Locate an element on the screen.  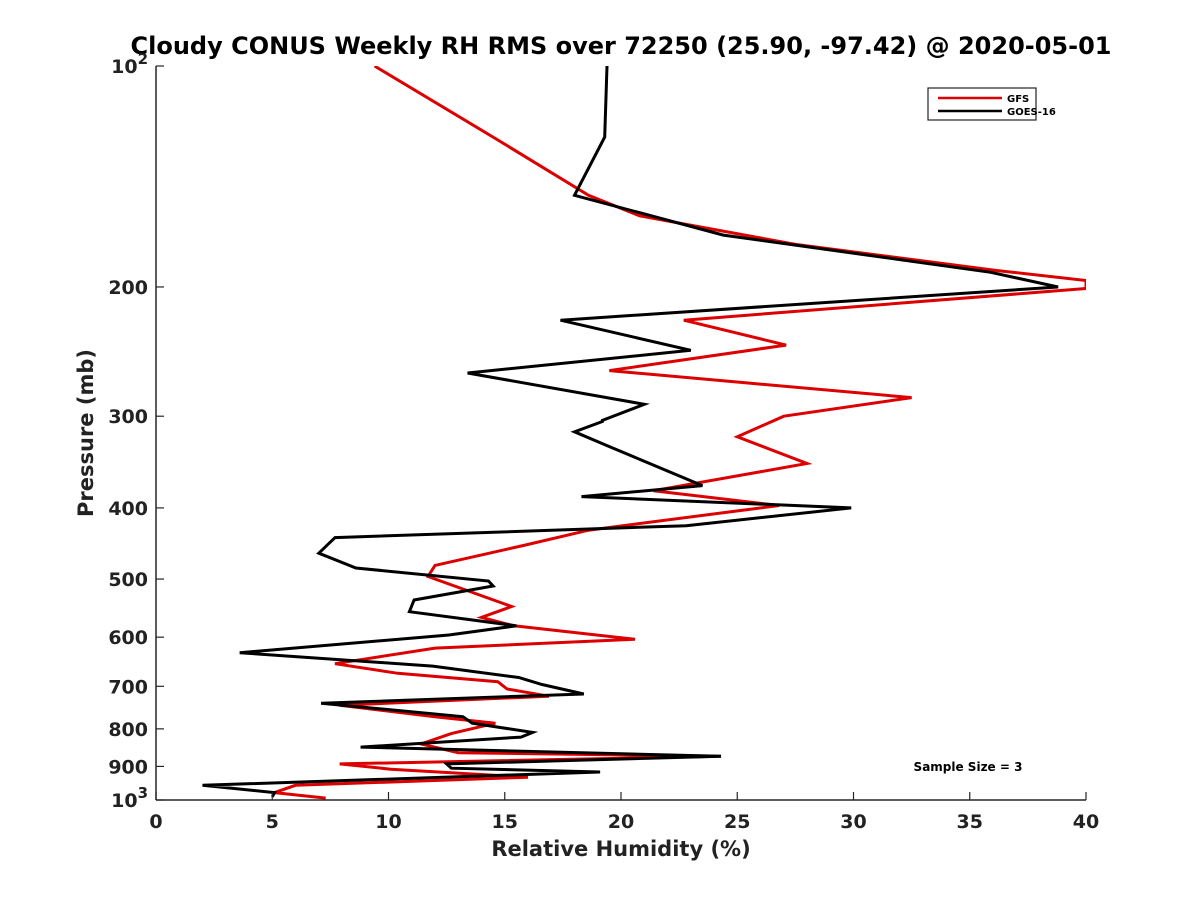
y-ticks: 10² 200 300 400 500 600 700 800 900 10³ is located at coordinates (136, 431).